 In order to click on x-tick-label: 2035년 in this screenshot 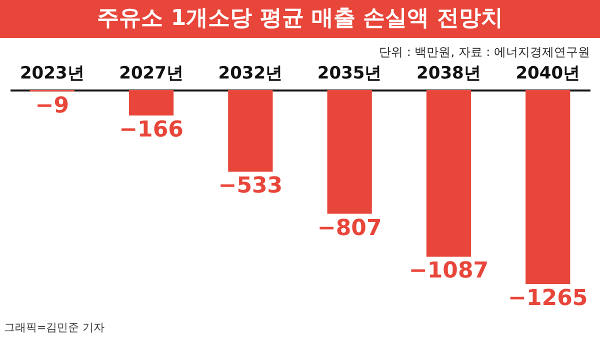, I will do `click(349, 74)`.